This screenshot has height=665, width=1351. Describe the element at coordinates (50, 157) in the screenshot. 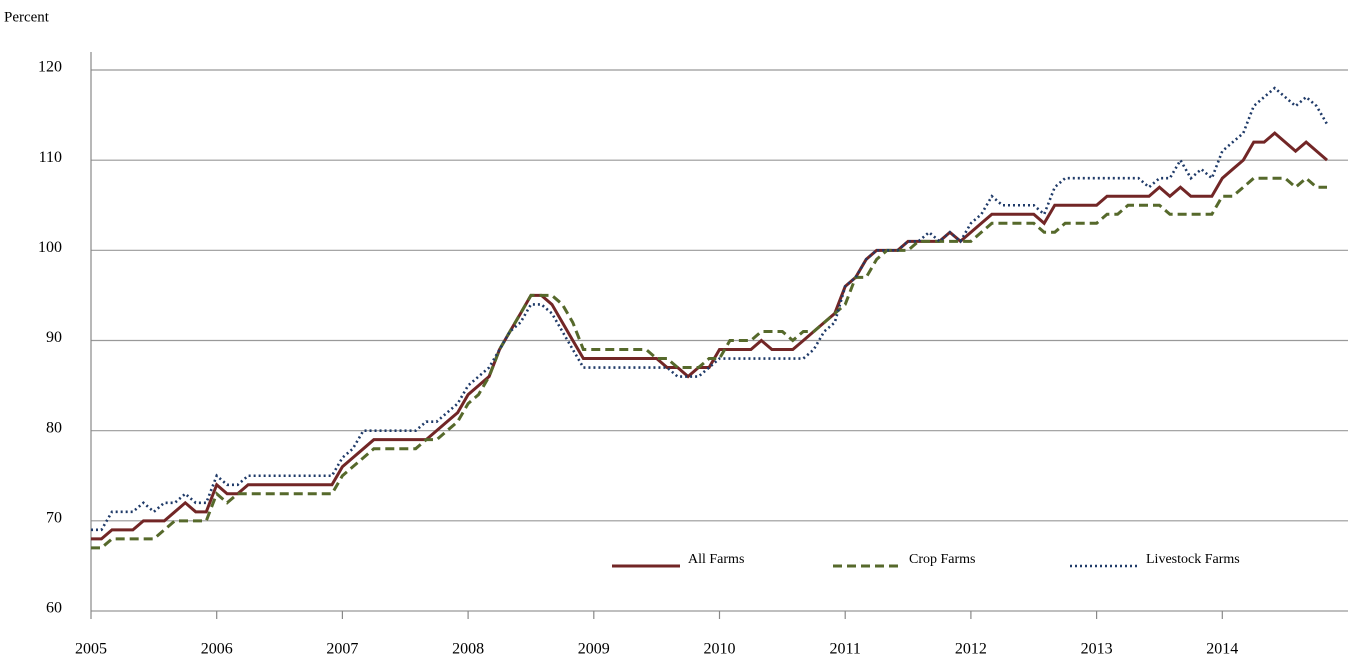

I see `y-tick-label: 110` at that location.